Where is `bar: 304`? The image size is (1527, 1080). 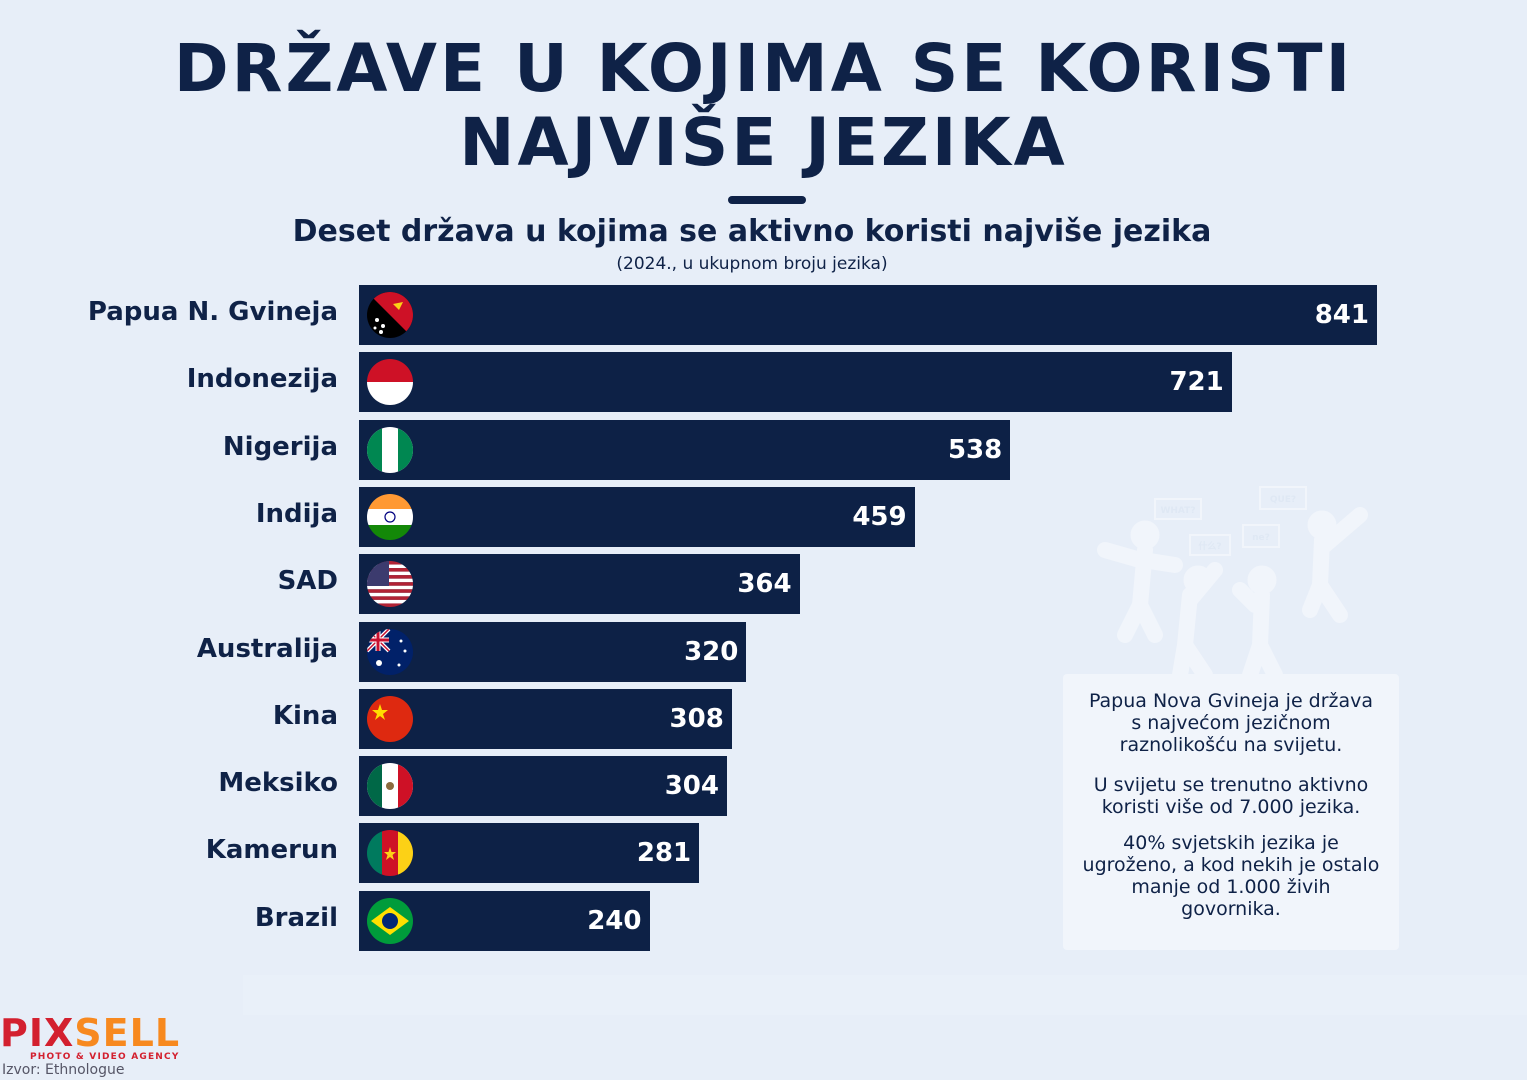 bar: 304 is located at coordinates (543, 786).